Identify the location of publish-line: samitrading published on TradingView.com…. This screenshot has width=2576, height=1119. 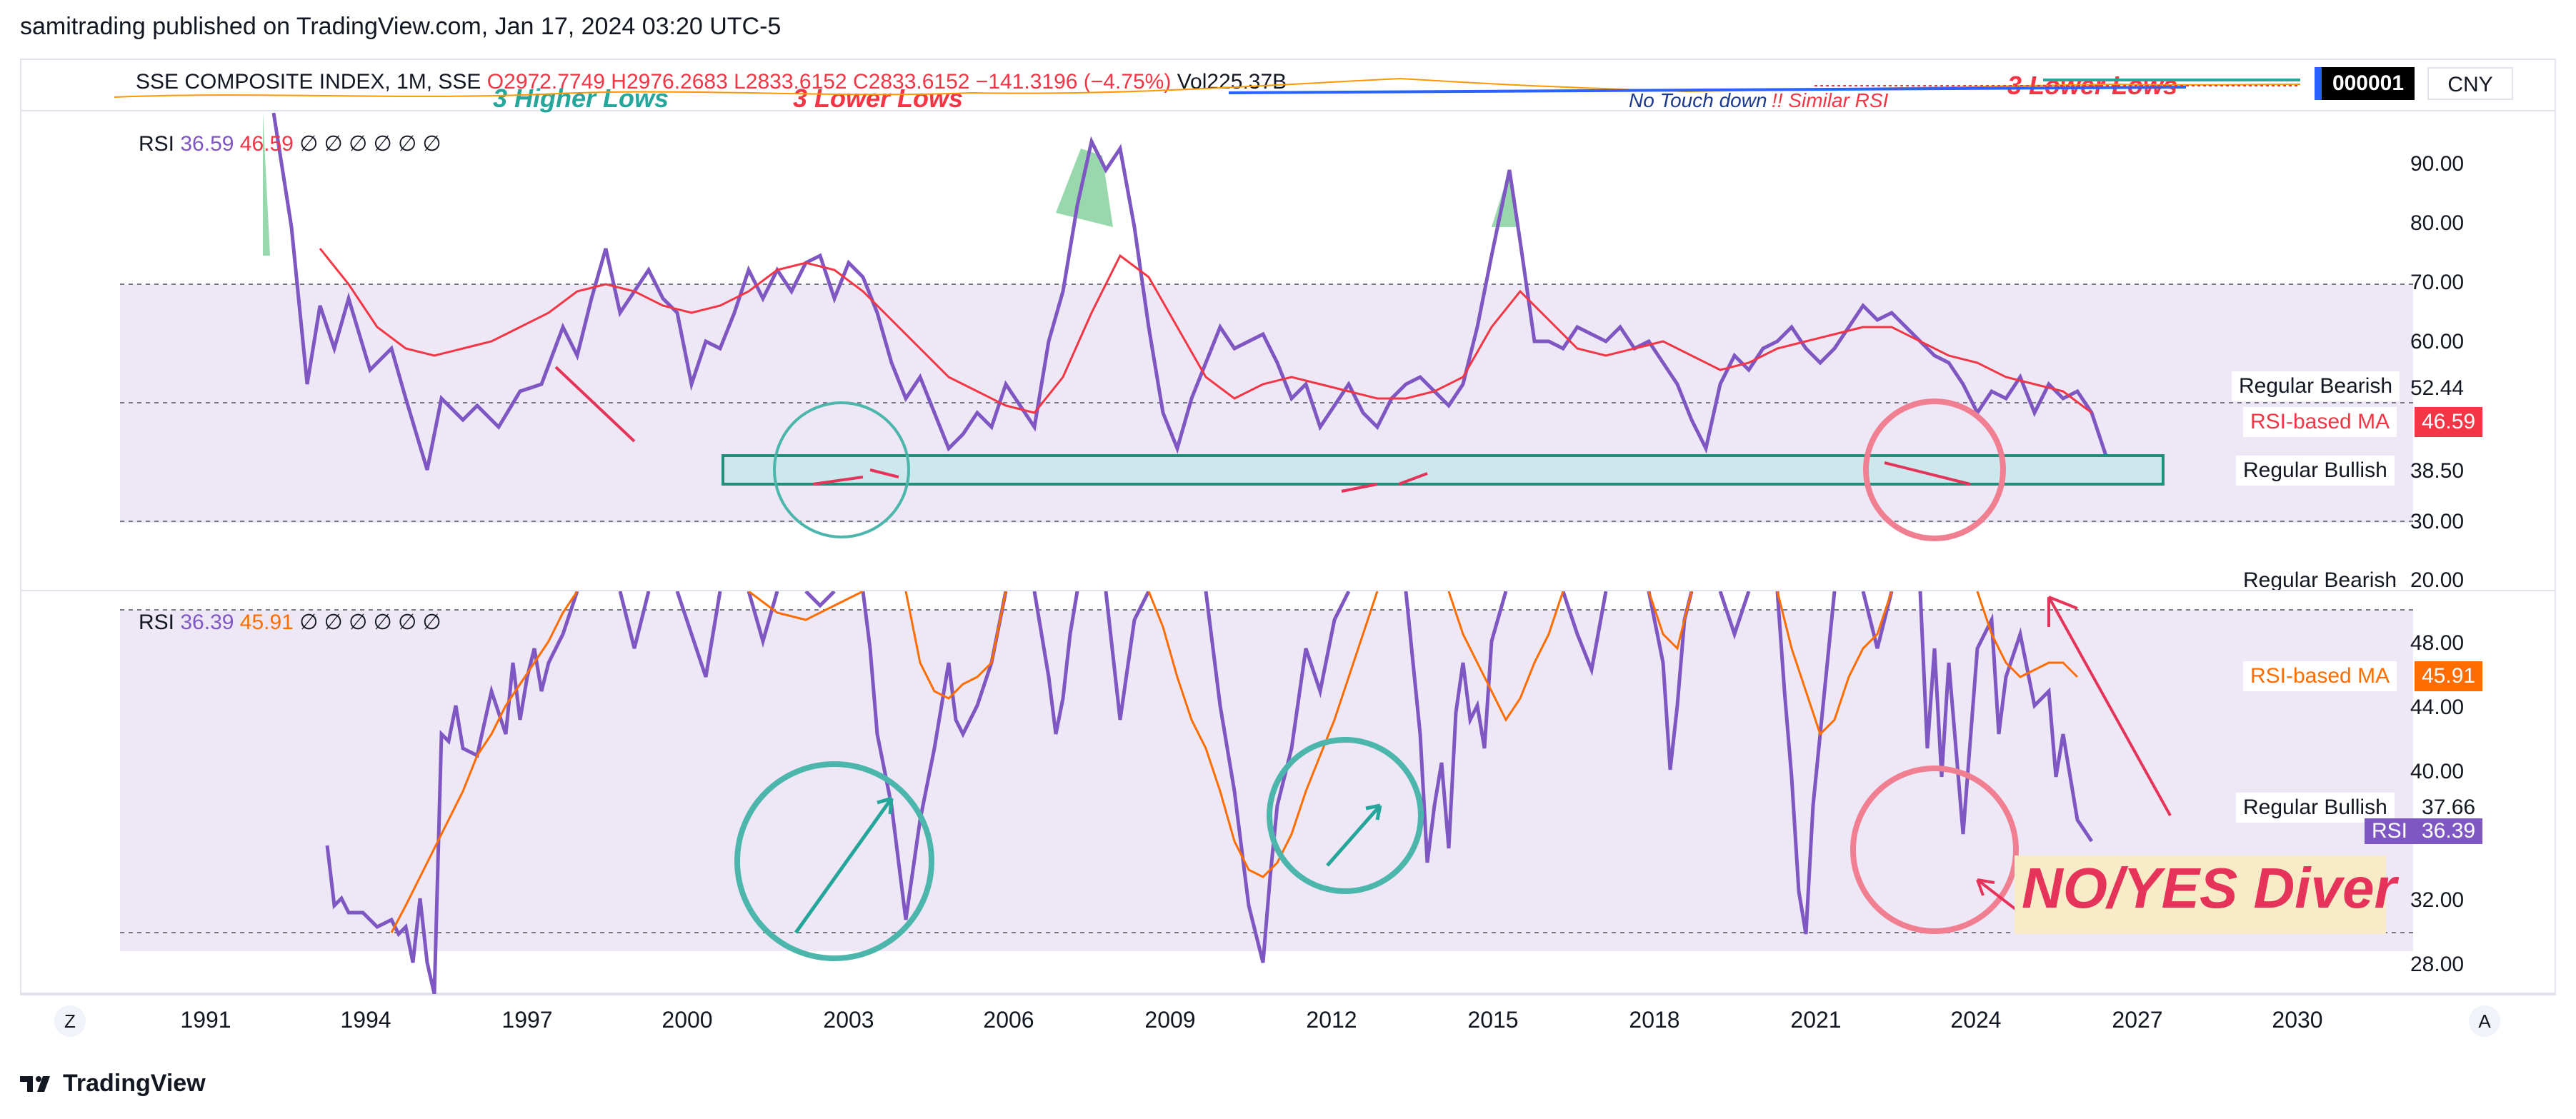
(401, 26).